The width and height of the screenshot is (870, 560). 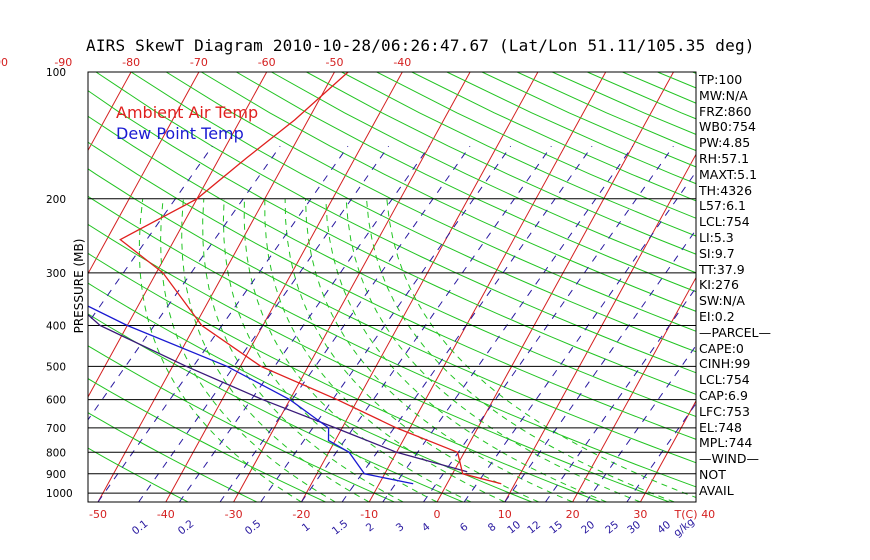 I want to click on bottom-temp-tick-label: 40, so click(x=708, y=514).